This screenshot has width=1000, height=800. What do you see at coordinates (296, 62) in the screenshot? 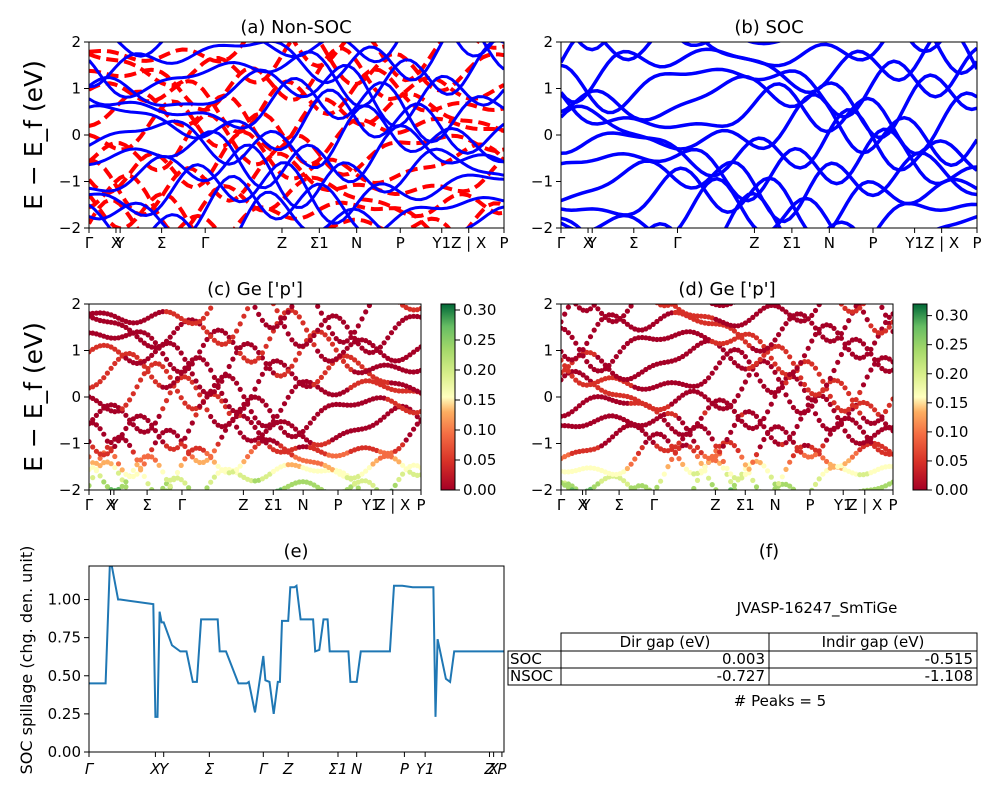
I see `band-line-nonsoc` at bounding box center [296, 62].